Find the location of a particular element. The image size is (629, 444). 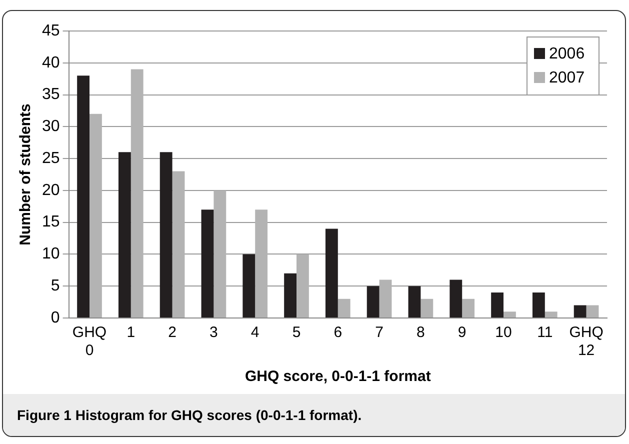

x-tick-label: 8 is located at coordinates (420, 333).